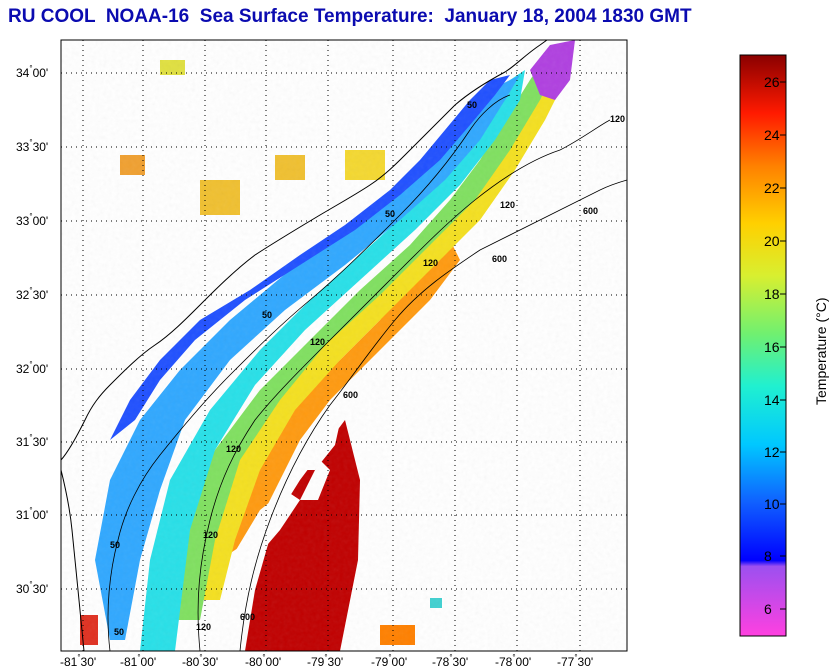  What do you see at coordinates (768, 556) in the screenshot?
I see `colorbar-tick-label: 8` at bounding box center [768, 556].